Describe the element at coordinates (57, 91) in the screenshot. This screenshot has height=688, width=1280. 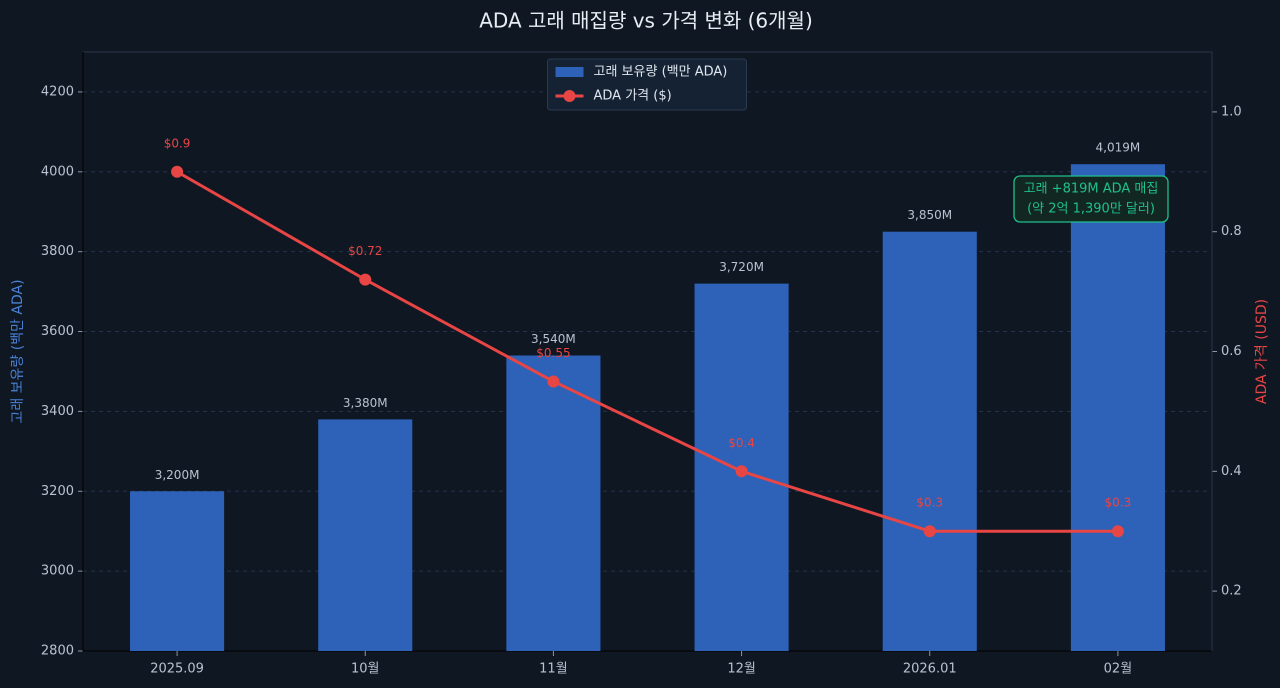
I see `y-tick-label: 4200` at that location.